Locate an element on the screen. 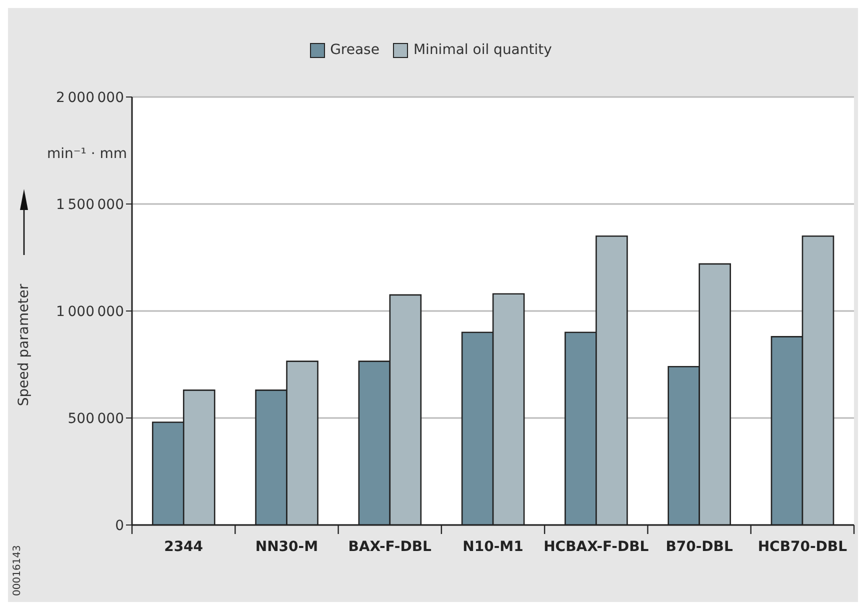  y-tick-label: 0 is located at coordinates (119, 526).